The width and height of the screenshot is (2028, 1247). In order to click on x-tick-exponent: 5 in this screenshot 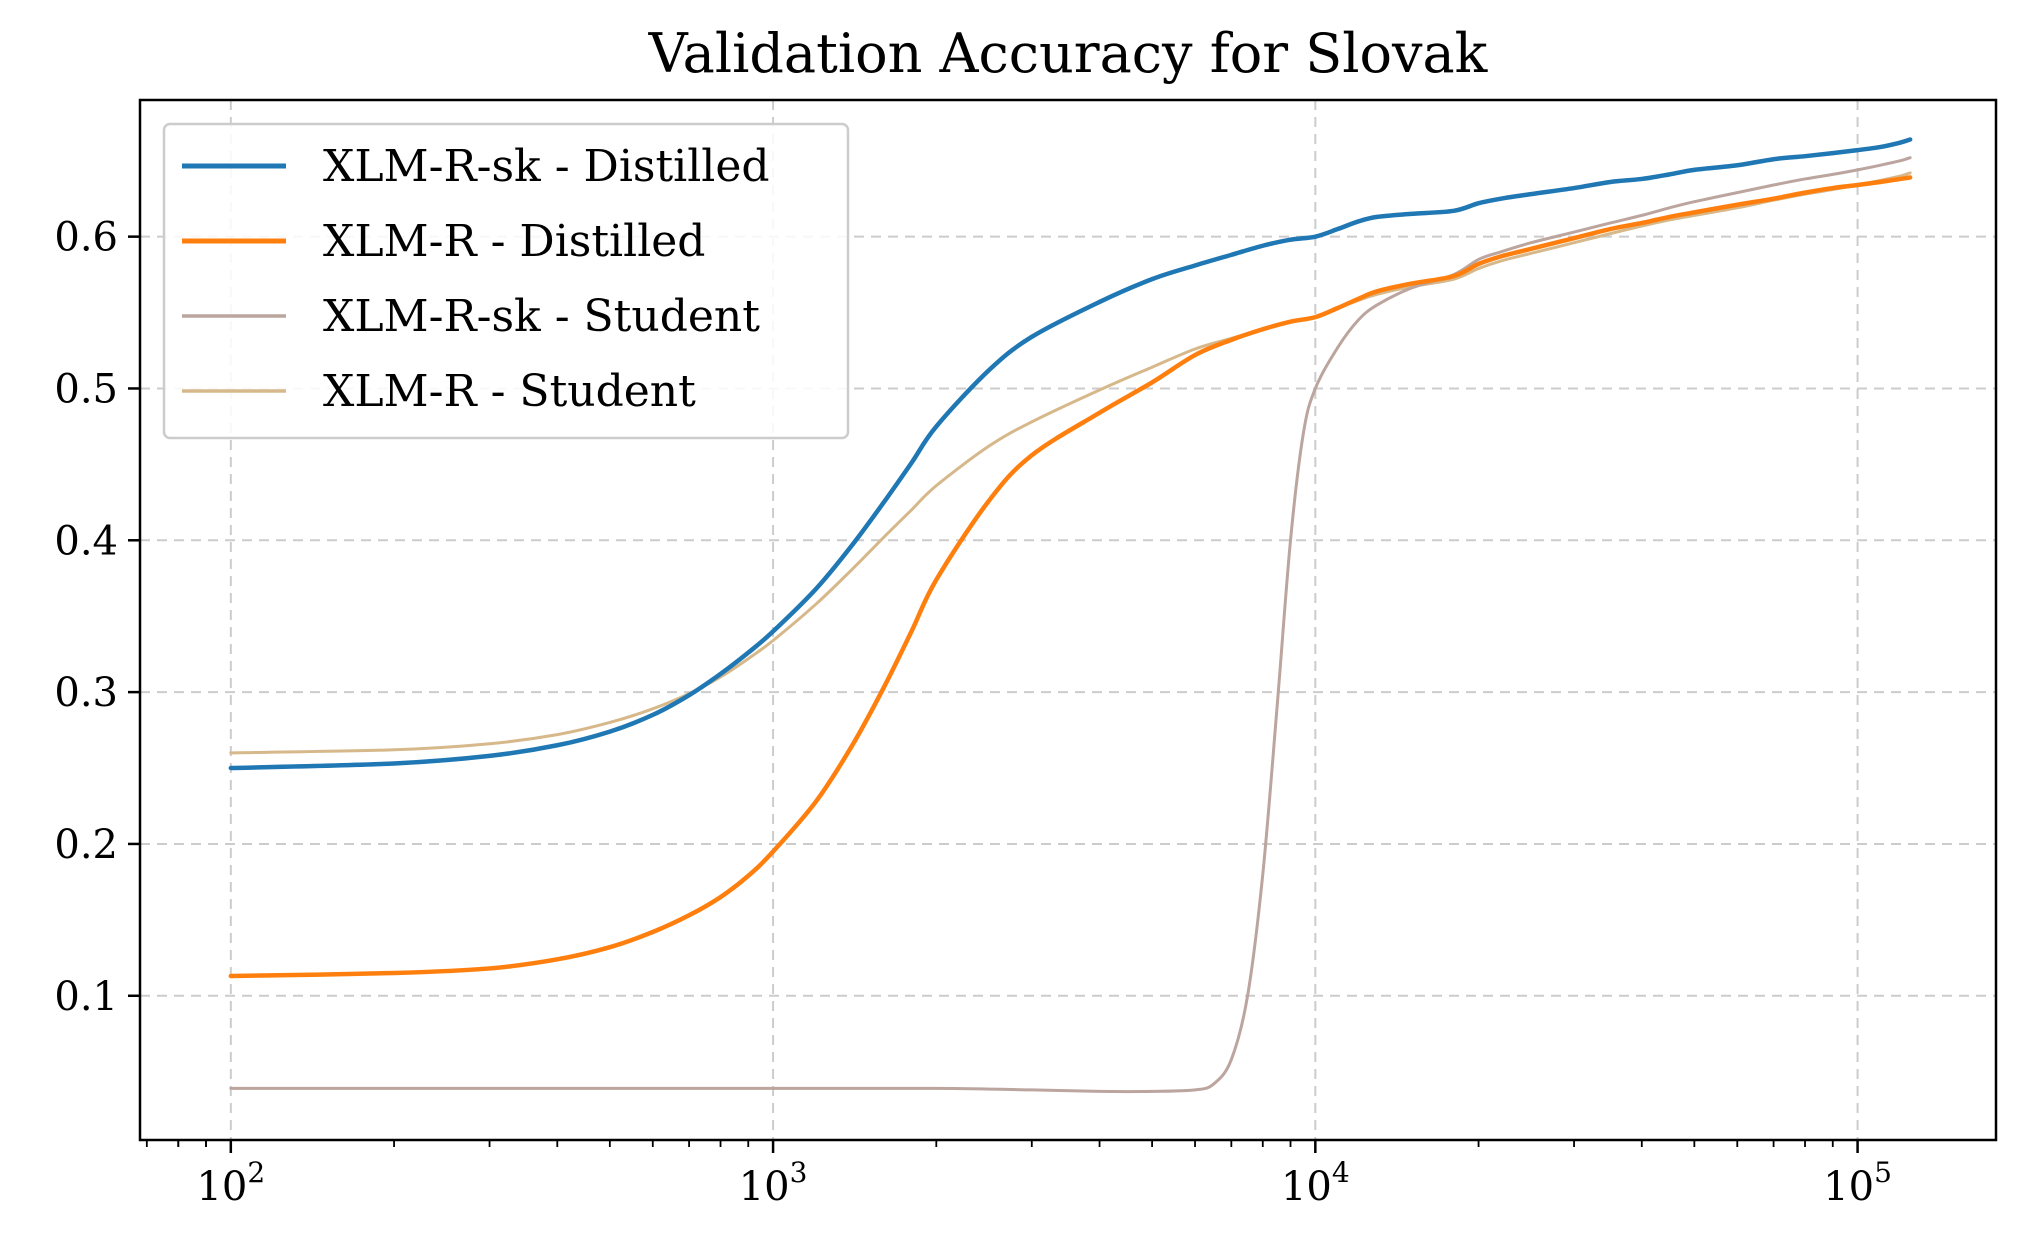, I will do `click(1883, 1172)`.